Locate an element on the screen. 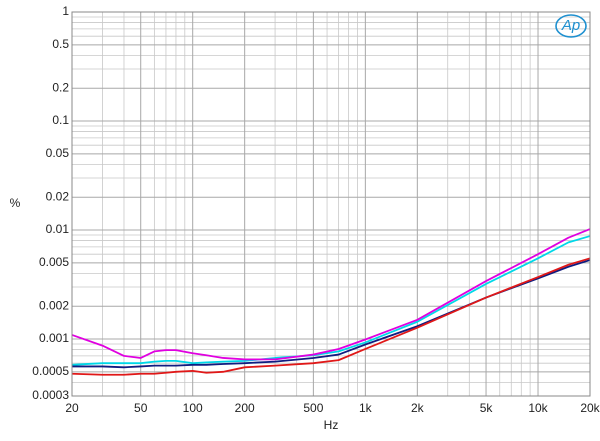 The height and width of the screenshot is (441, 600). y-tick-label: 0.001 is located at coordinates (54, 338).